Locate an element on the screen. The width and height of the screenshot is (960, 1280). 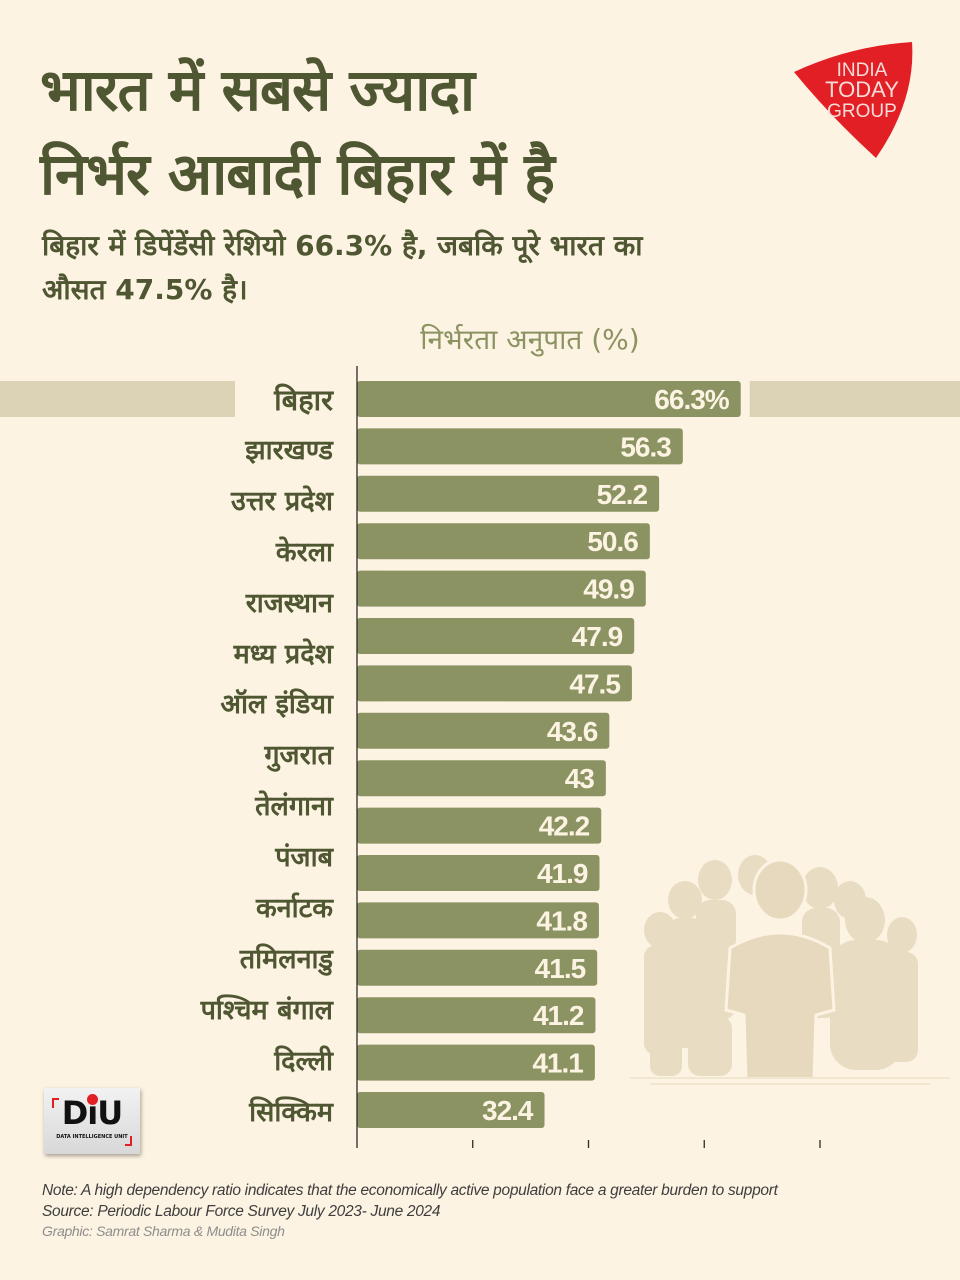
bar-group: 47.5 is located at coordinates (494, 683).